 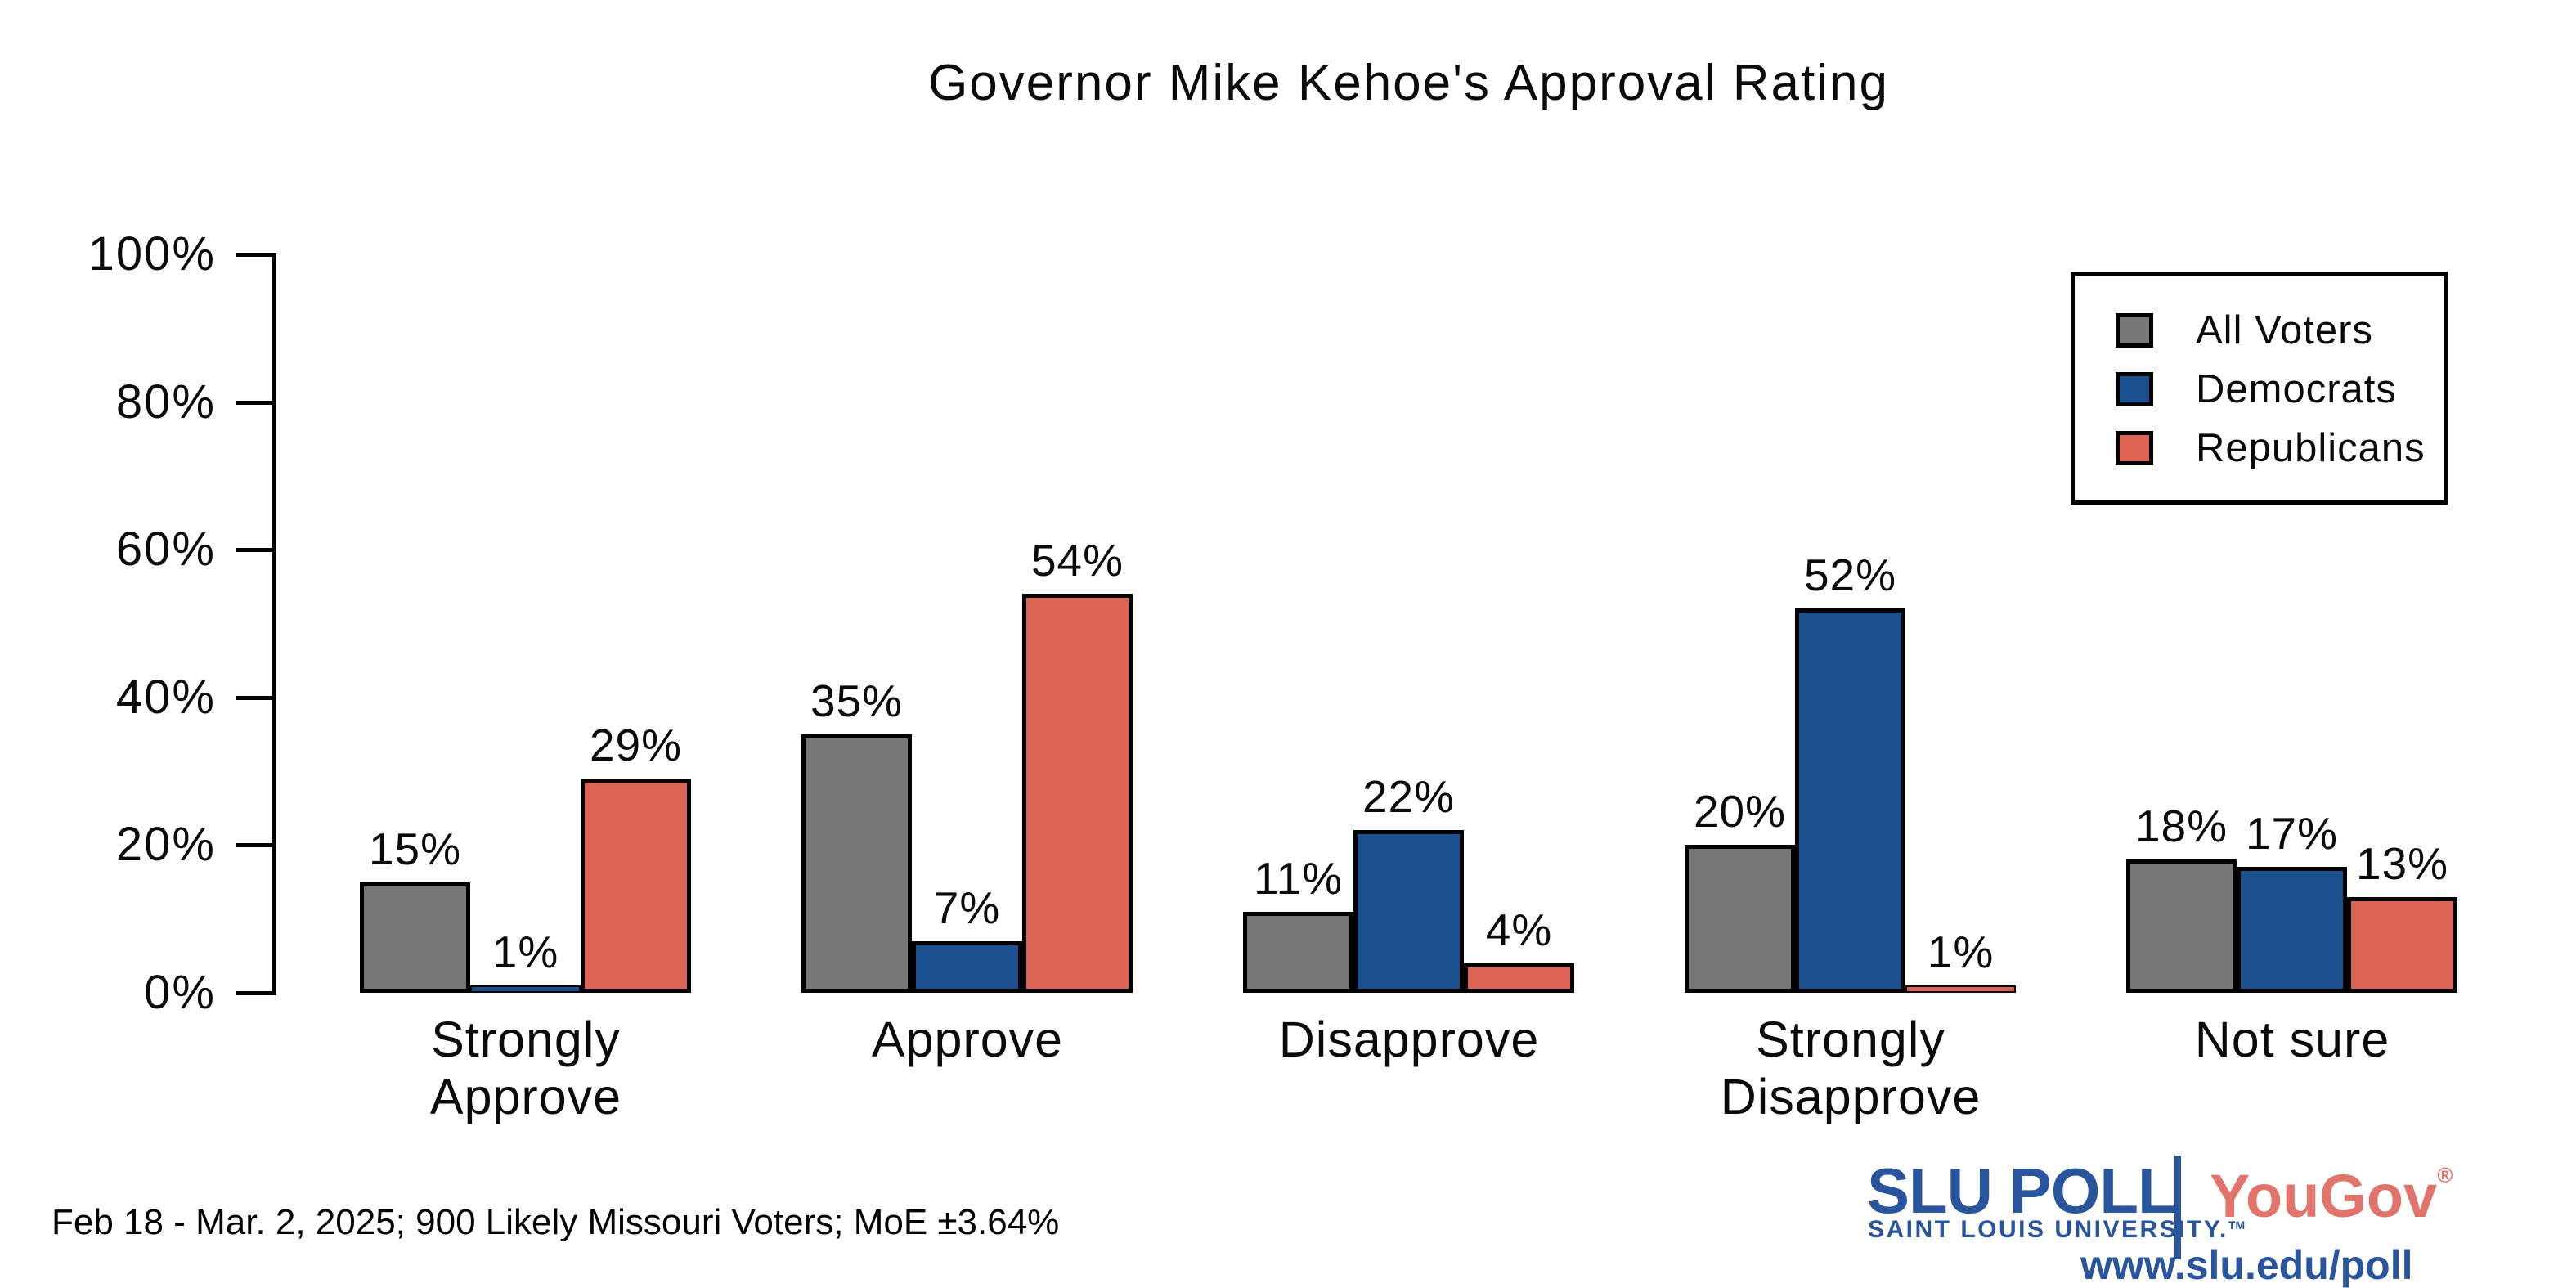 I want to click on logo-divider, so click(x=2177, y=1207).